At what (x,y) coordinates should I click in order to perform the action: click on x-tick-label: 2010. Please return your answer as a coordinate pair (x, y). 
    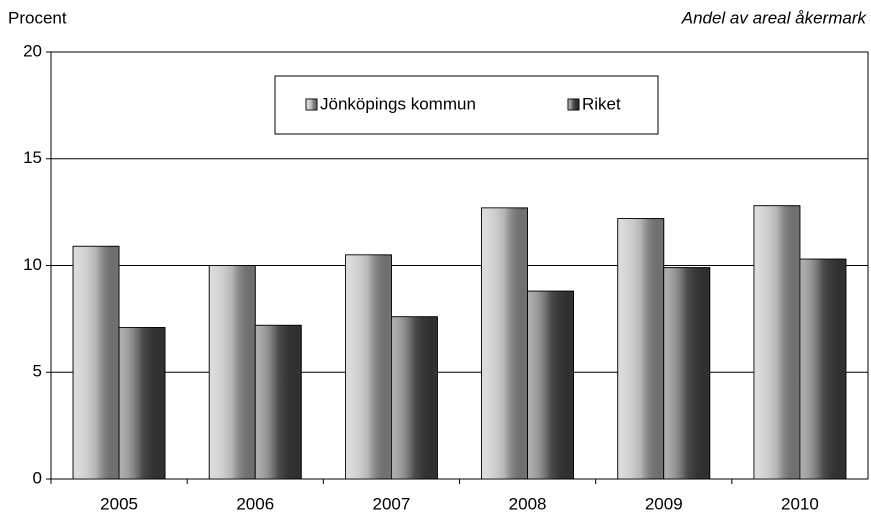
    Looking at the image, I should click on (800, 503).